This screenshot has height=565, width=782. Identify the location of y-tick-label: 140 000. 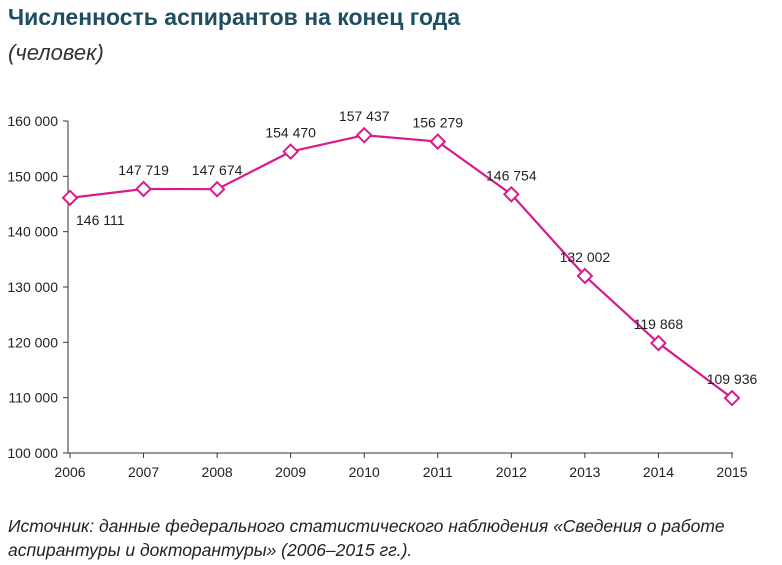
(32, 232).